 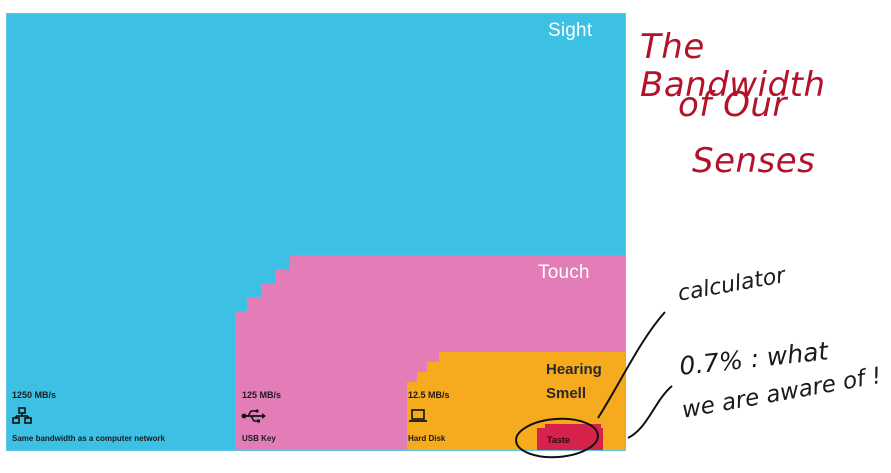 I want to click on laptop-icon, so click(x=418, y=415).